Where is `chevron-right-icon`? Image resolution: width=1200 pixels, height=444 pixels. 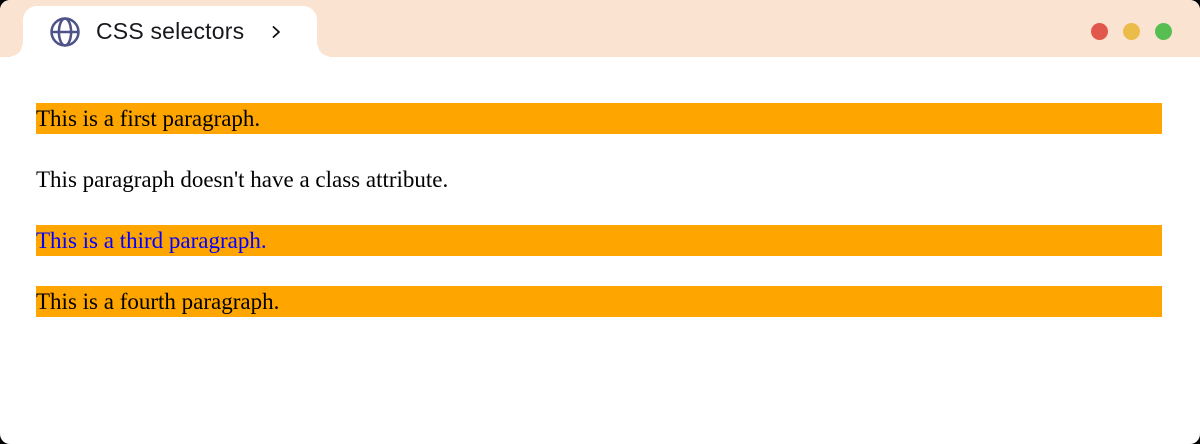
chevron-right-icon is located at coordinates (276, 32).